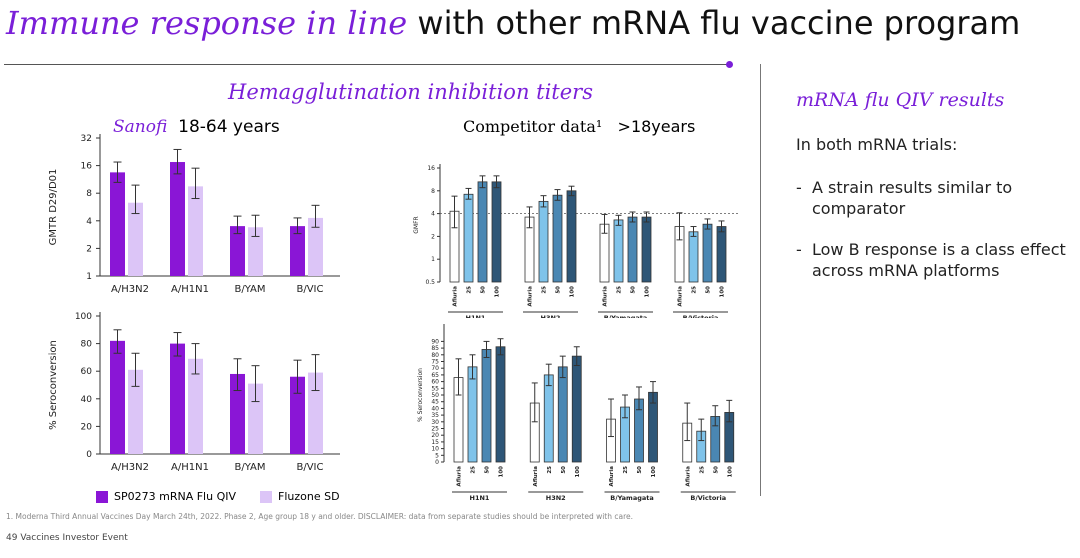 The height and width of the screenshot is (558, 1080). I want to click on y-tick-label: 25, so click(435, 429).